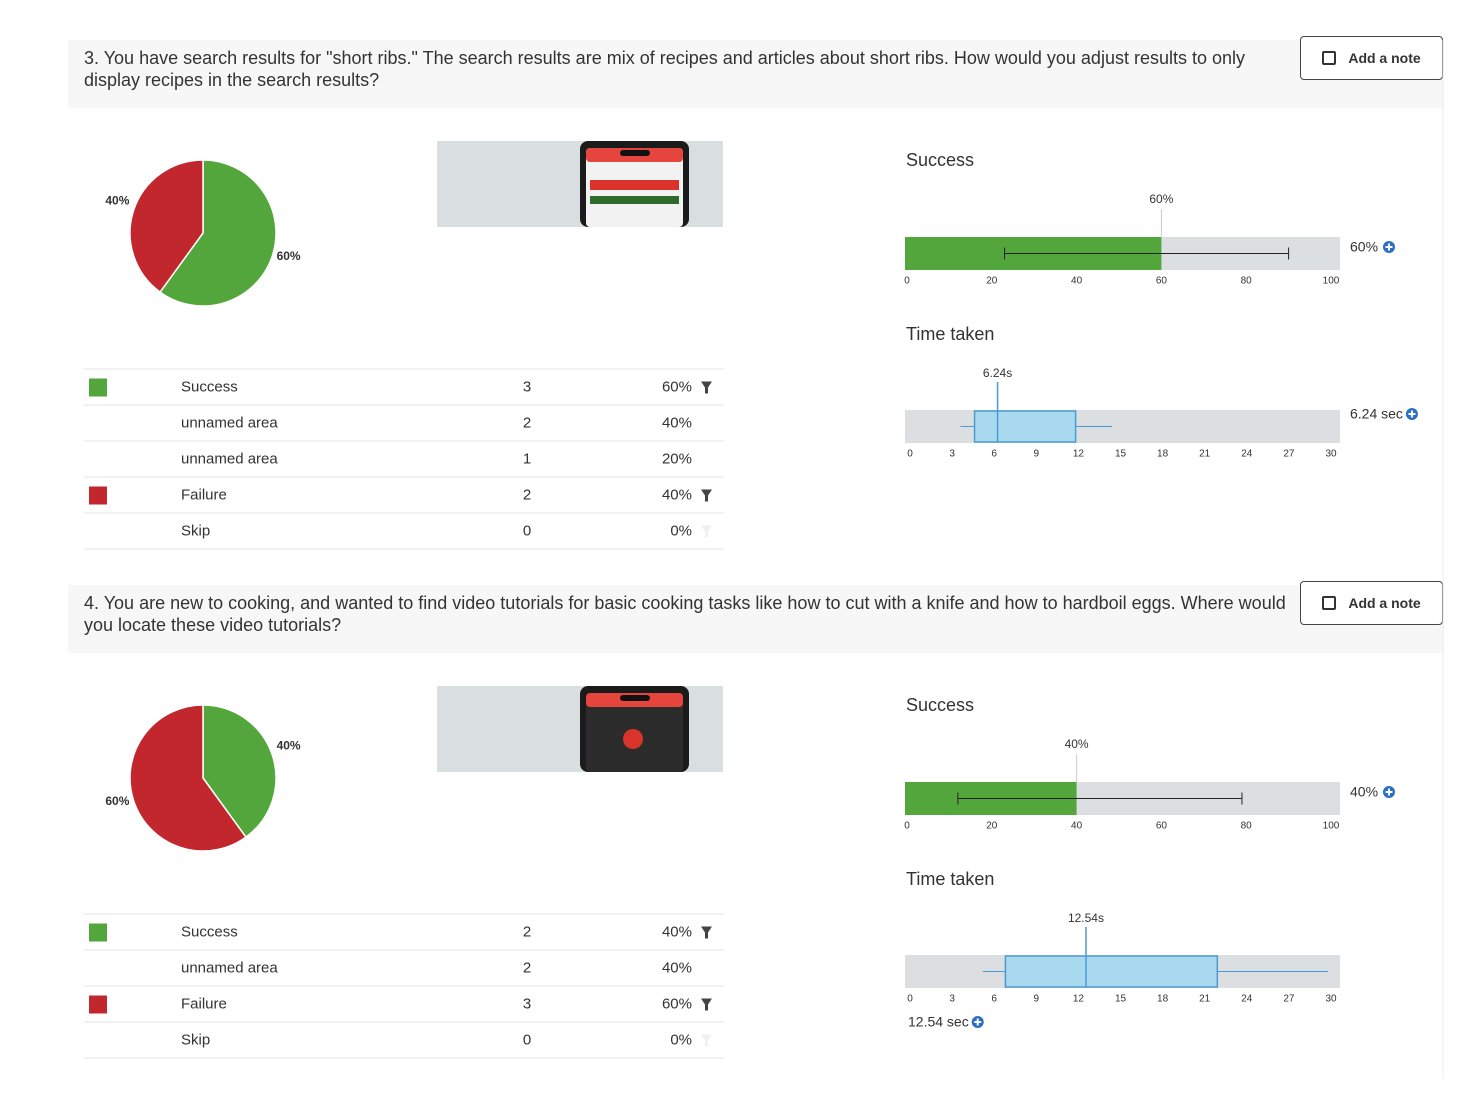 The image size is (1474, 1120). Describe the element at coordinates (289, 256) in the screenshot. I see `pie-label: 60%` at that location.